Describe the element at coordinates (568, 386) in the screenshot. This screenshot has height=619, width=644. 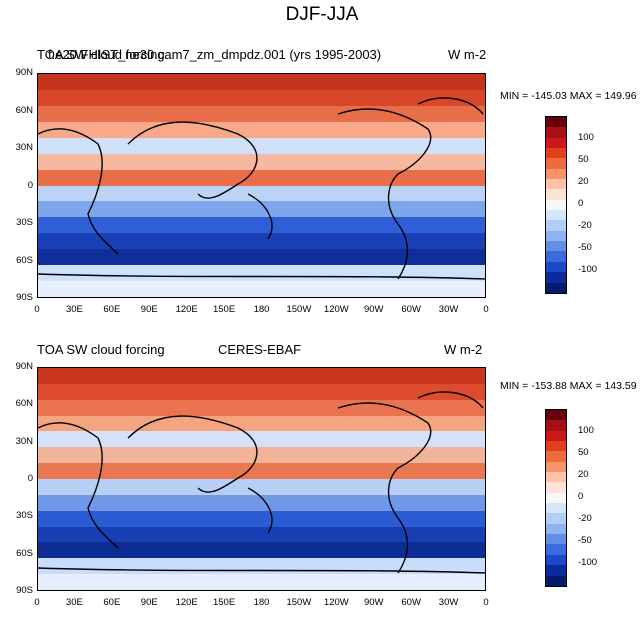
I see `panel2-stats: MIN = -153.88 MAX = 143.59` at that location.